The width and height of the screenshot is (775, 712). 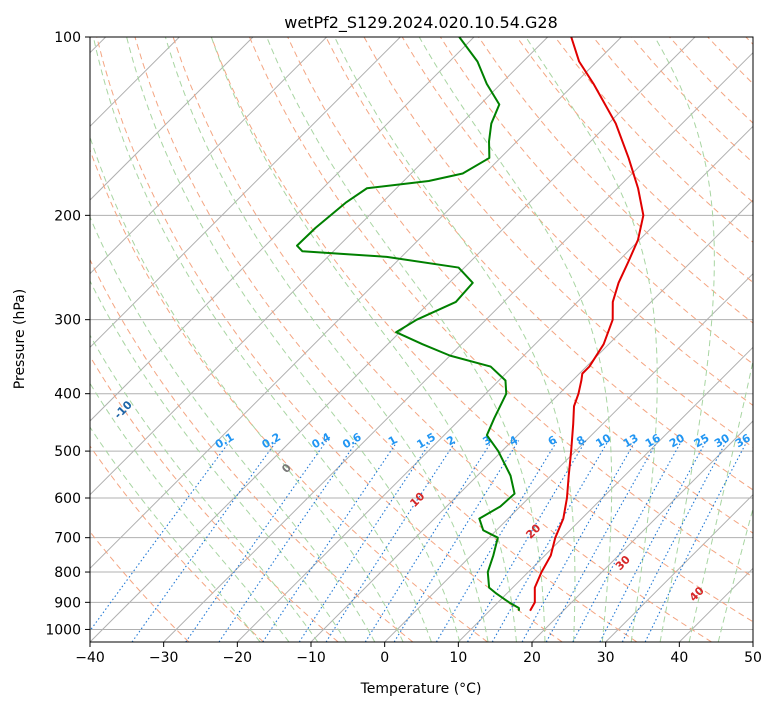 I want to click on mixing-ratio-line-1.5, so click(x=365, y=541).